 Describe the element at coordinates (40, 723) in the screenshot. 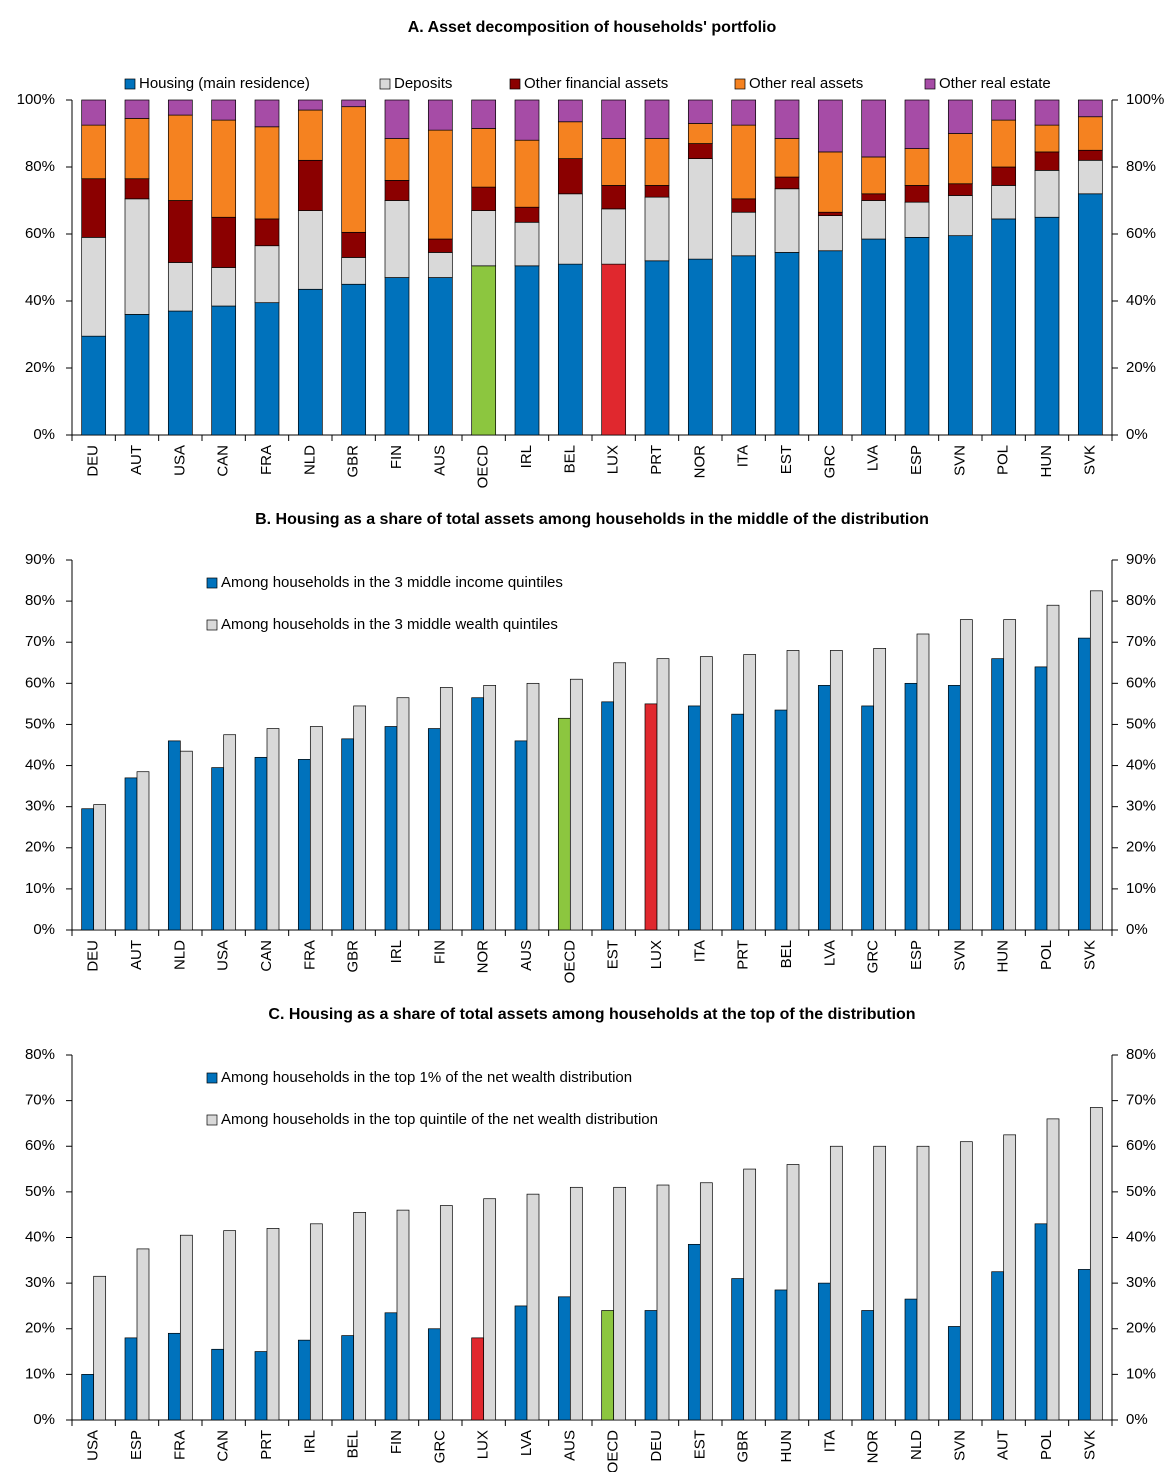

I see `y-tick-label: 50%` at that location.